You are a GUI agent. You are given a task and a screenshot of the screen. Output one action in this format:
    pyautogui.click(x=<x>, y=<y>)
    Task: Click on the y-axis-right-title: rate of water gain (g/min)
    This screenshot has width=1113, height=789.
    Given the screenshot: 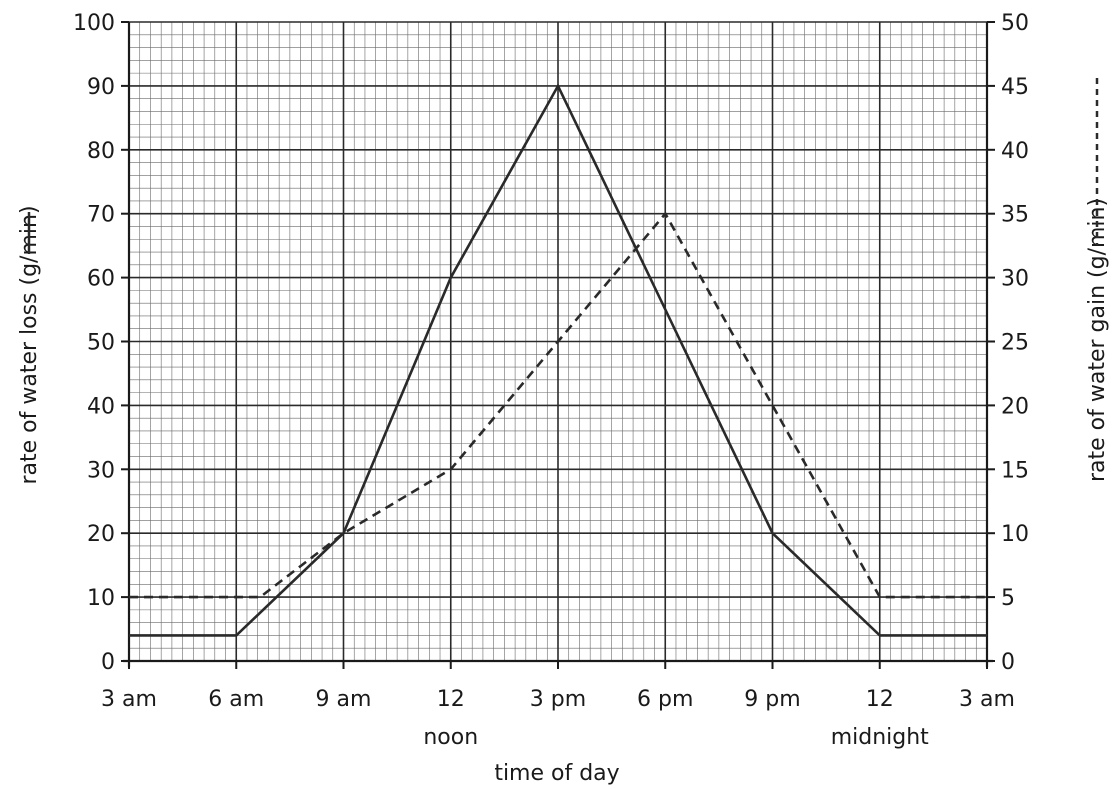 What is the action you would take?
    pyautogui.click(x=1097, y=340)
    